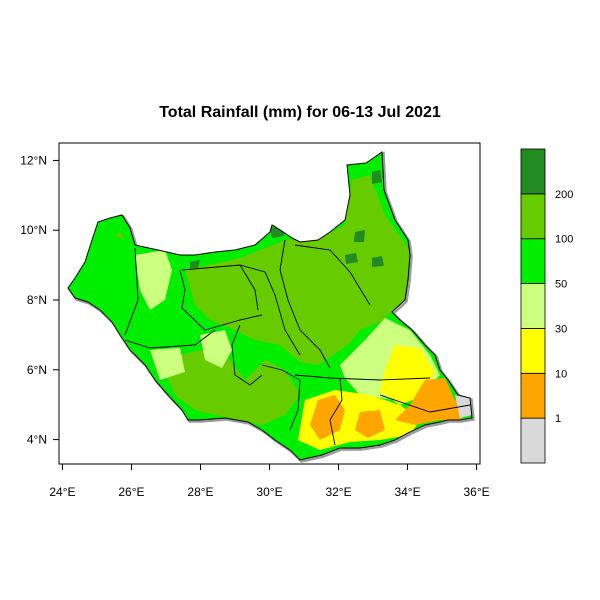  Describe the element at coordinates (33, 160) in the screenshot. I see `y-tick-label: 12°N` at that location.